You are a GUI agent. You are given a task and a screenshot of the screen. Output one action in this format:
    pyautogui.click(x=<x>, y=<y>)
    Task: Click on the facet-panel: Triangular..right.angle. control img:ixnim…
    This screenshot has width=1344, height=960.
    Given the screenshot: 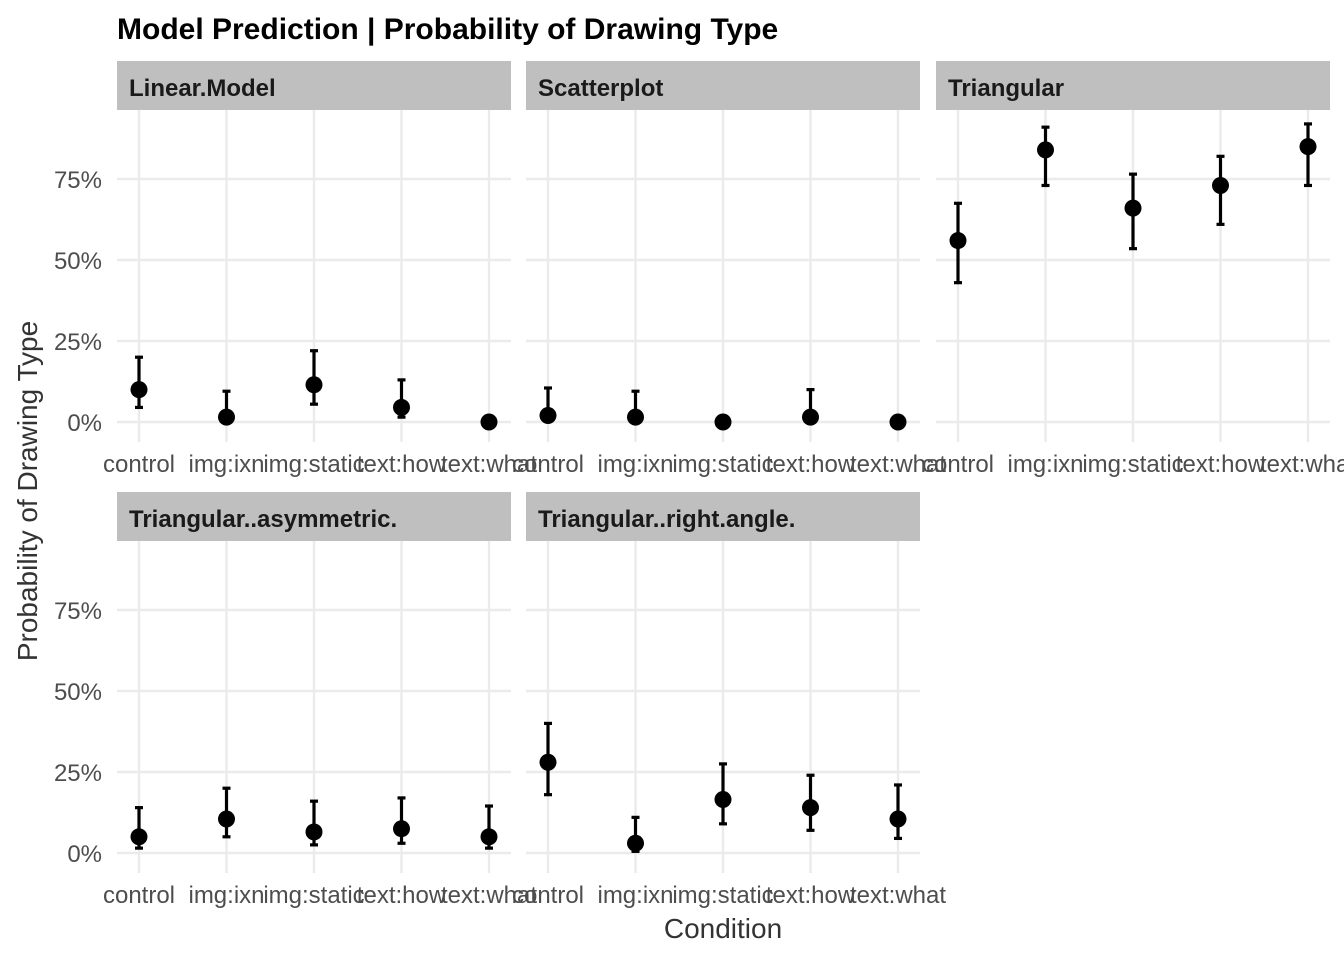 What is the action you would take?
    pyautogui.click(x=729, y=700)
    